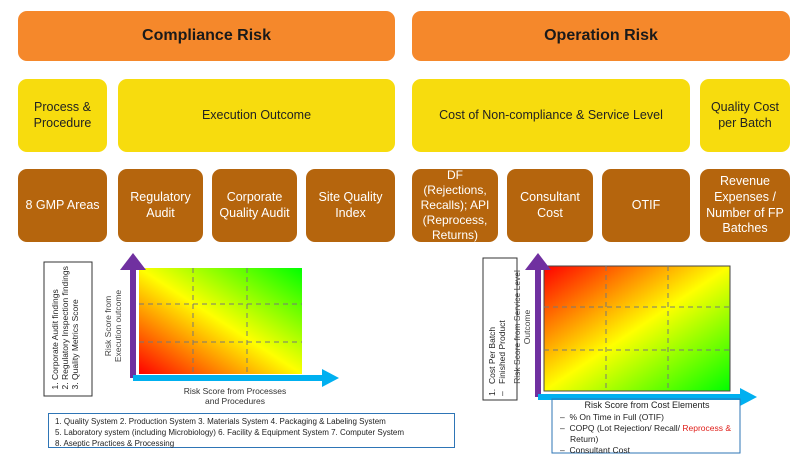 This screenshot has width=809, height=470. I want to click on right-y-axis-label: Risk Score from Service Level Outcome, so click(522, 327).